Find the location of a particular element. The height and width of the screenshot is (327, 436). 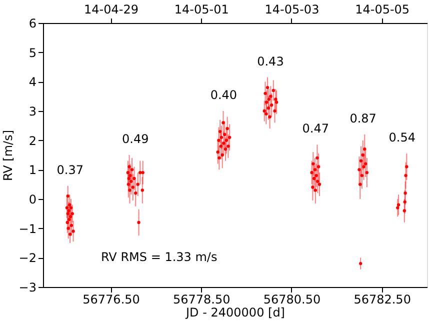

y-tick-label: −3 is located at coordinates (27, 287).